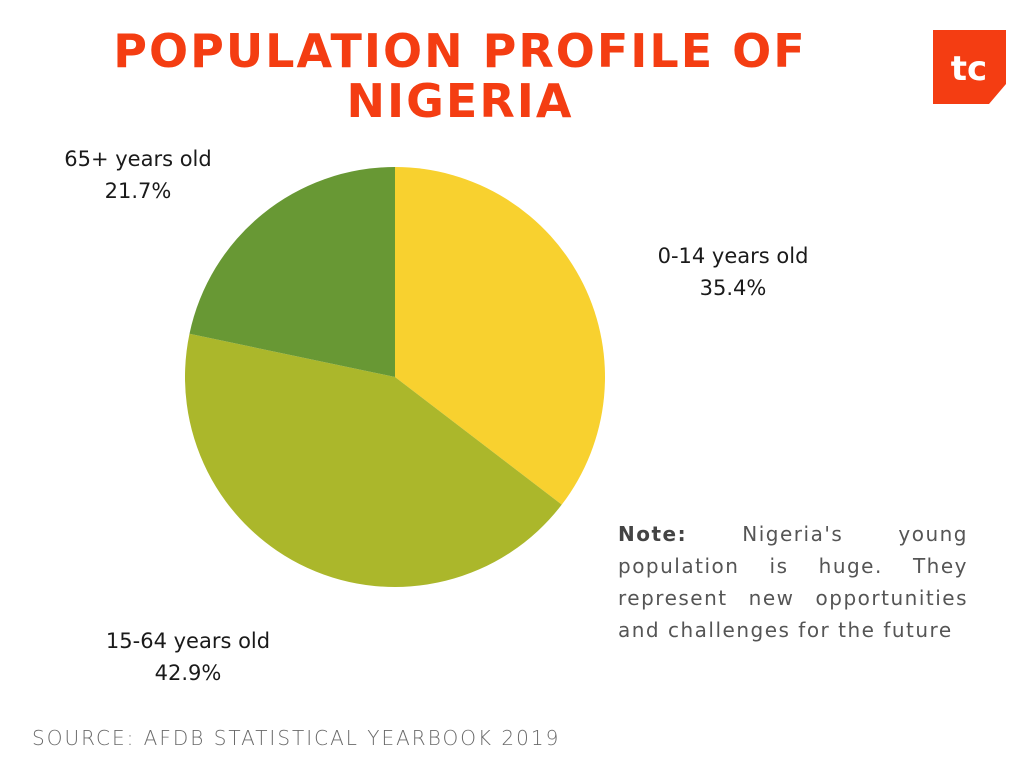  I want to click on label-65-plus: 65+ years old 21.7%, so click(138, 175).